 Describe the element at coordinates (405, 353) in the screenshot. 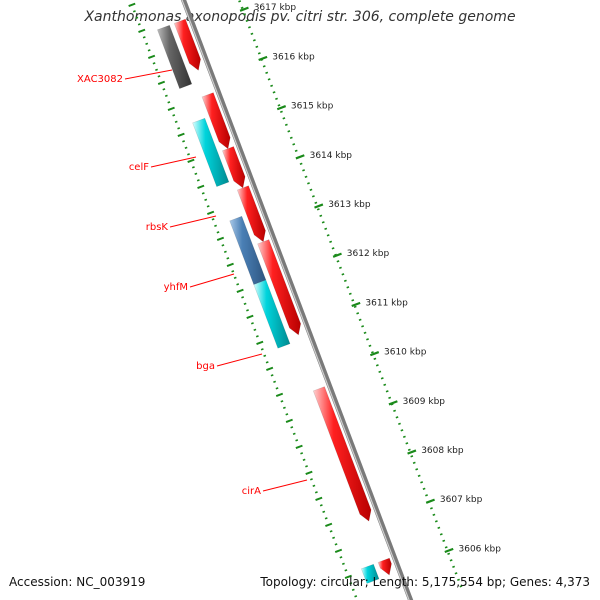

I see `scale-label: 3610 kbp` at that location.